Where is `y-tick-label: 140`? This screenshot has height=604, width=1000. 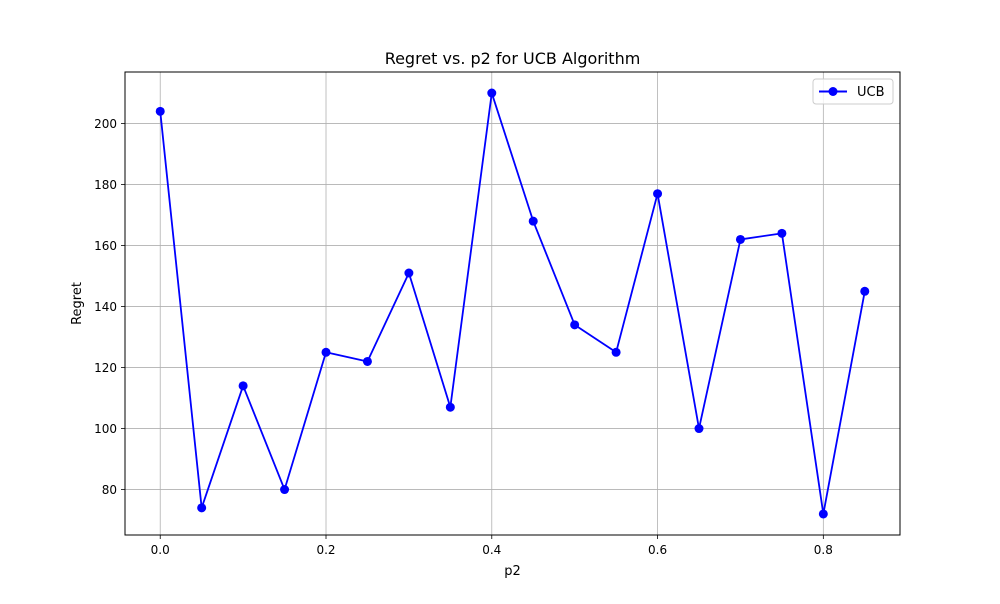 y-tick-label: 140 is located at coordinates (105, 307).